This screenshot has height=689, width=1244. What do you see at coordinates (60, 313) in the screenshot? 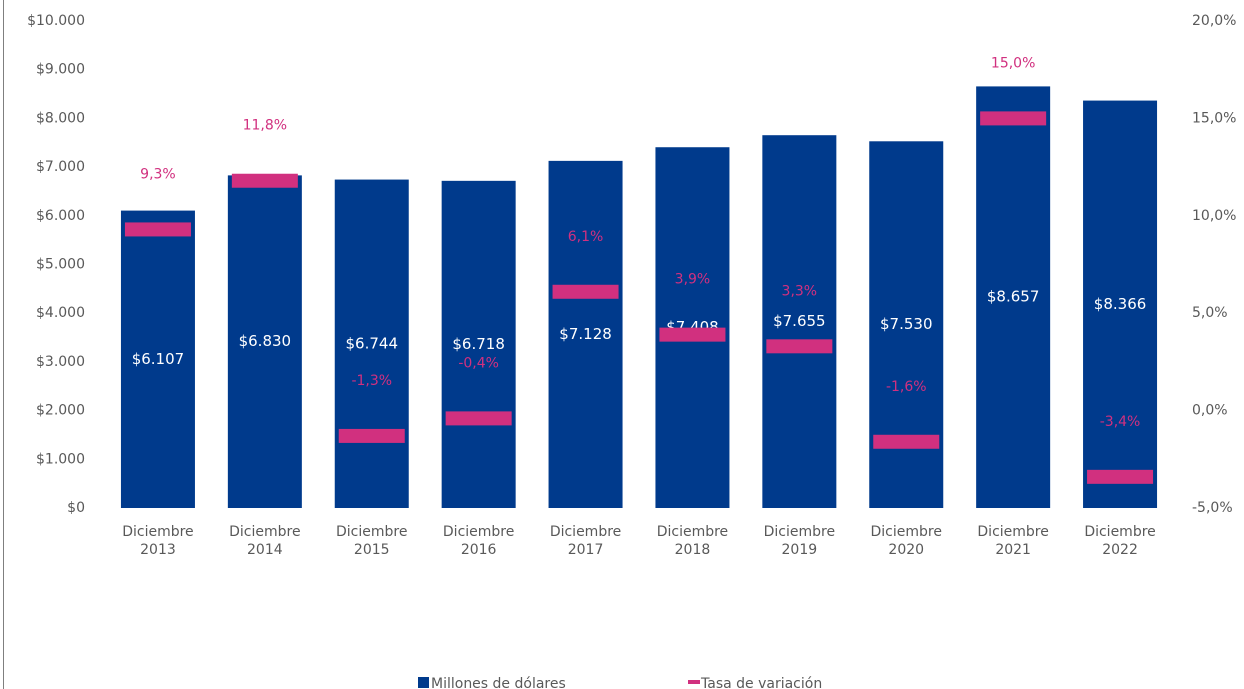
I see `y-tick-label: $4.000` at bounding box center [60, 313].